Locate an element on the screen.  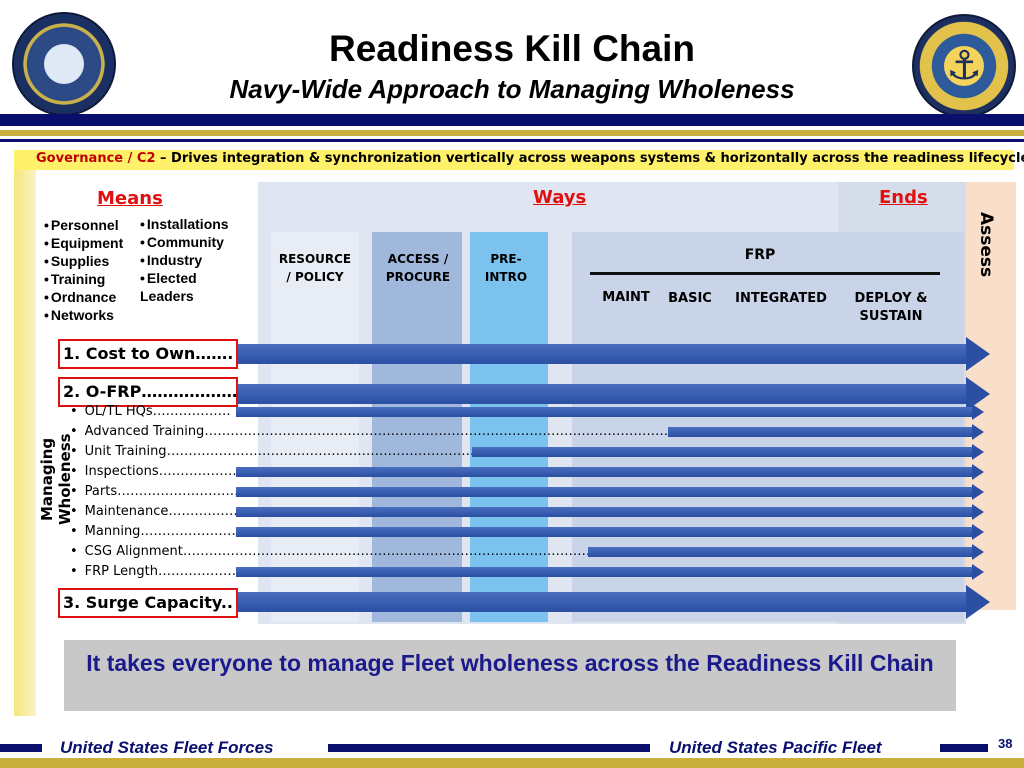
cost-to-own-label: 1. Cost to Own……. is located at coordinates (148, 354).